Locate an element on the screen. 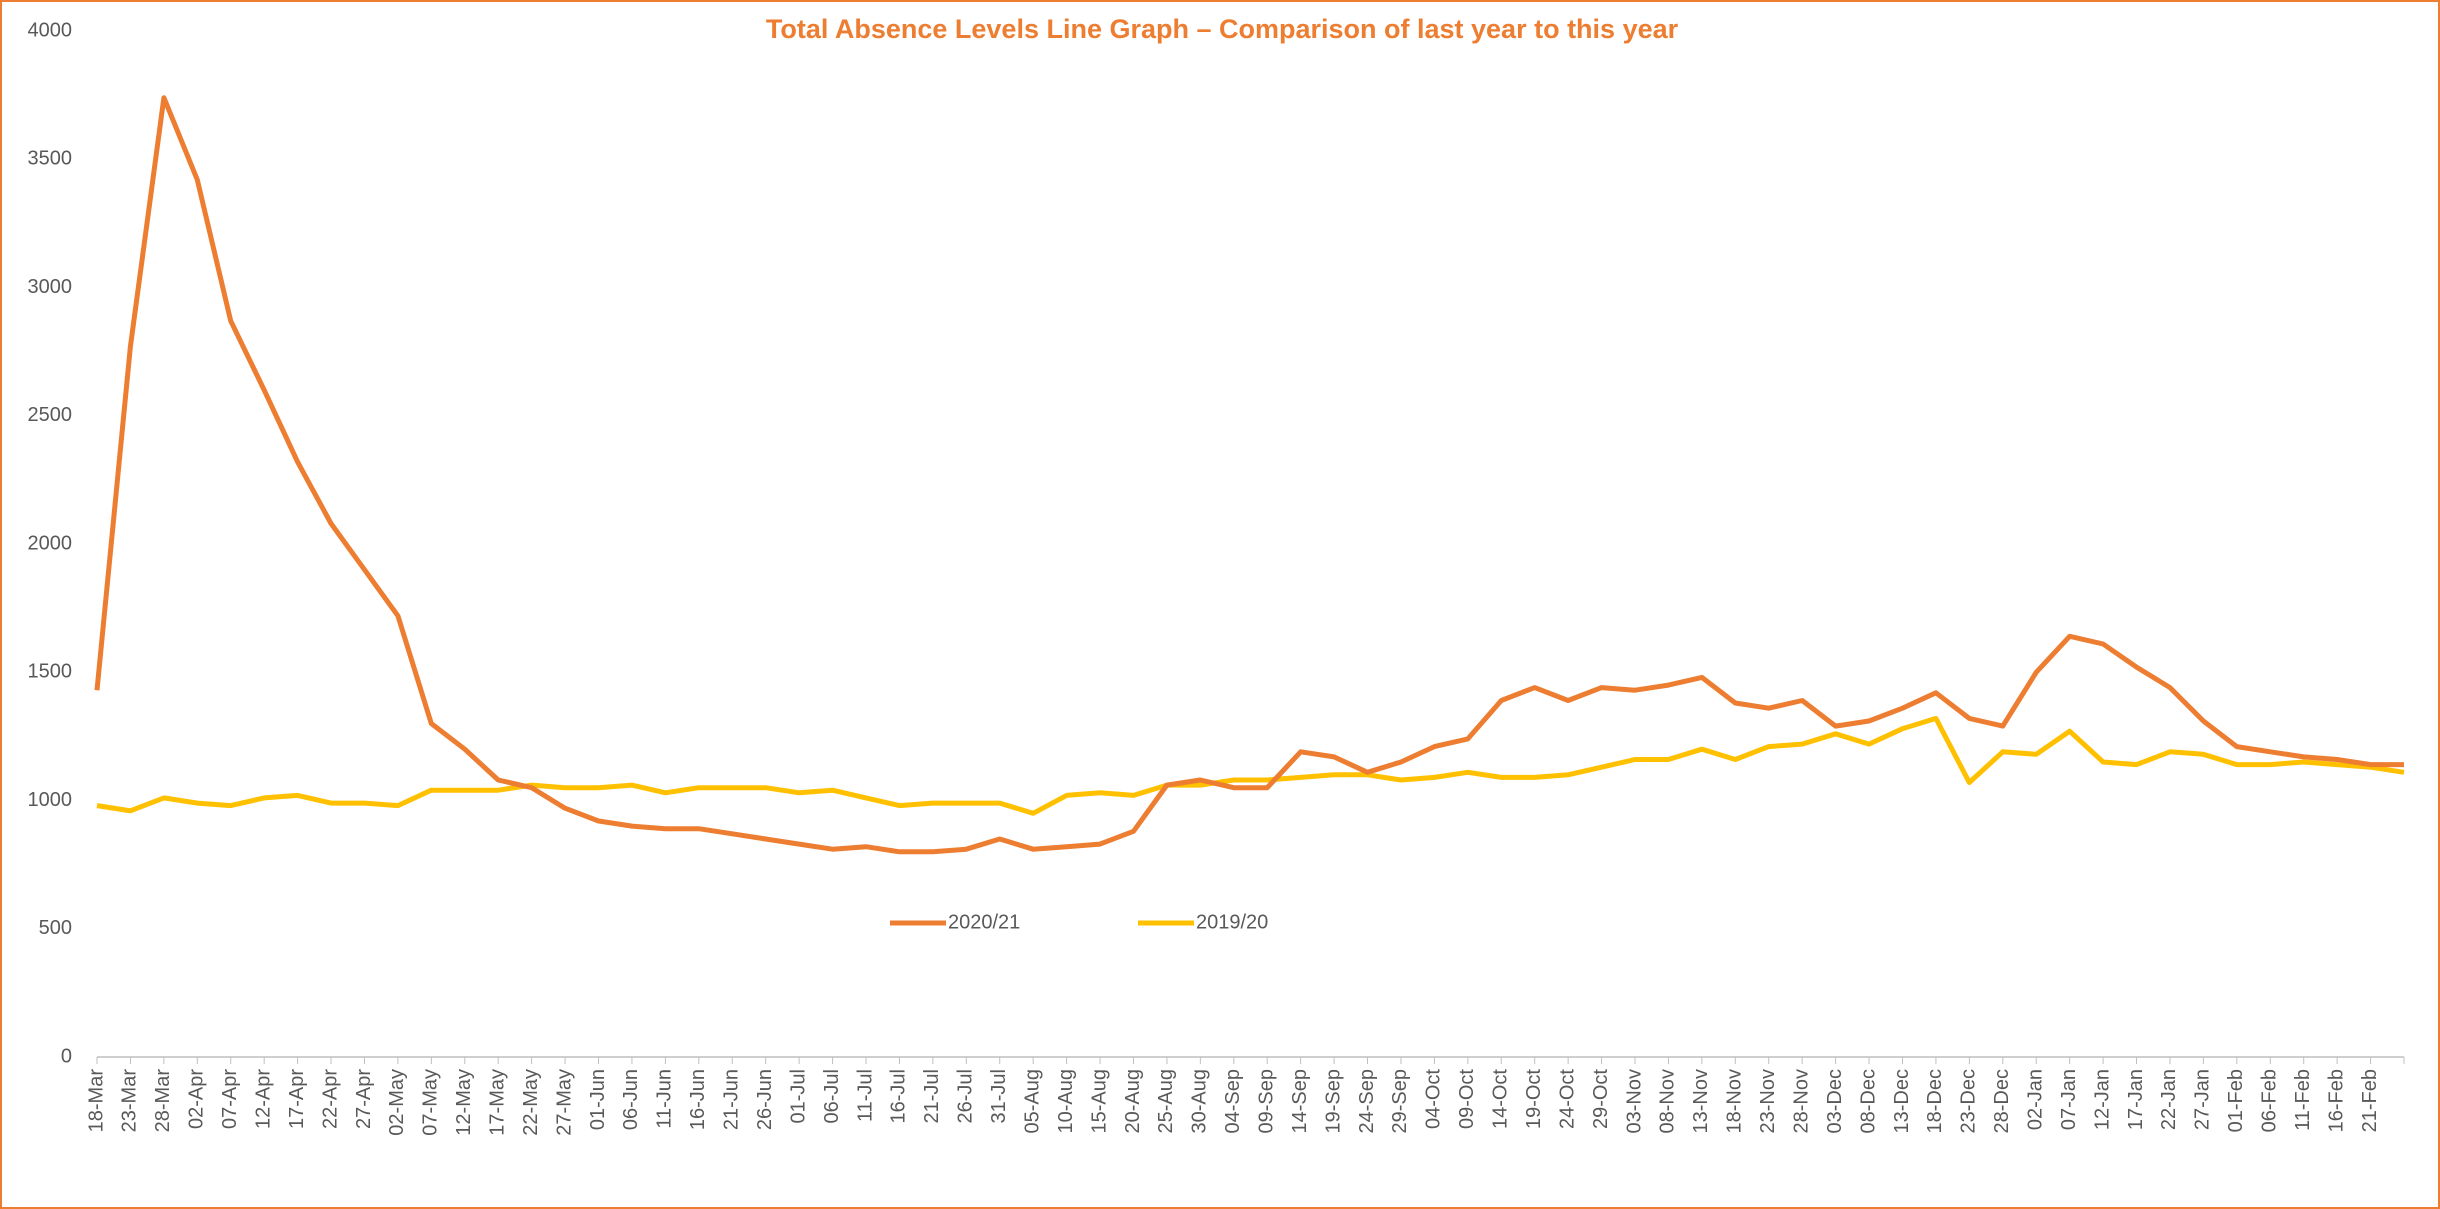  y-tick-label: 0 is located at coordinates (66, 1056).